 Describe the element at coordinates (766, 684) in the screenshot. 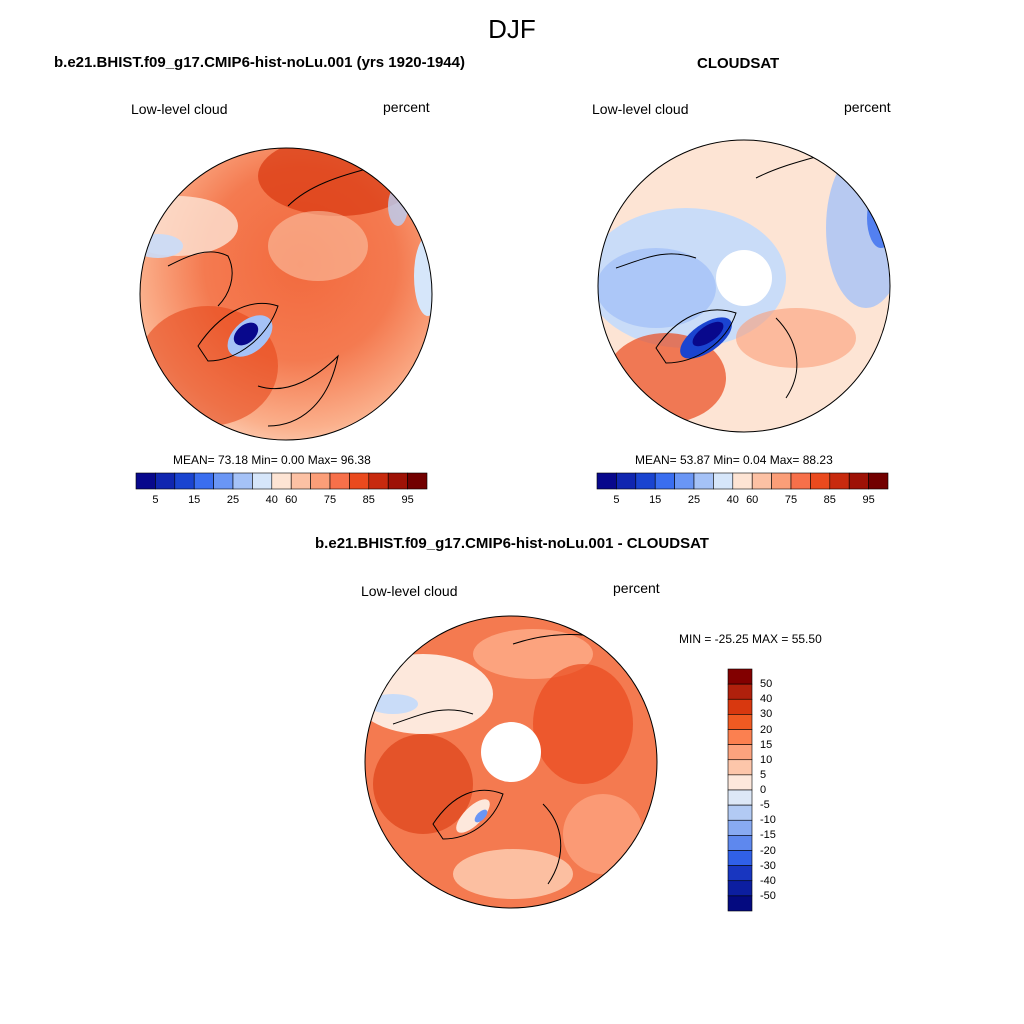

I see `colorbar-tick-label: 50` at that location.